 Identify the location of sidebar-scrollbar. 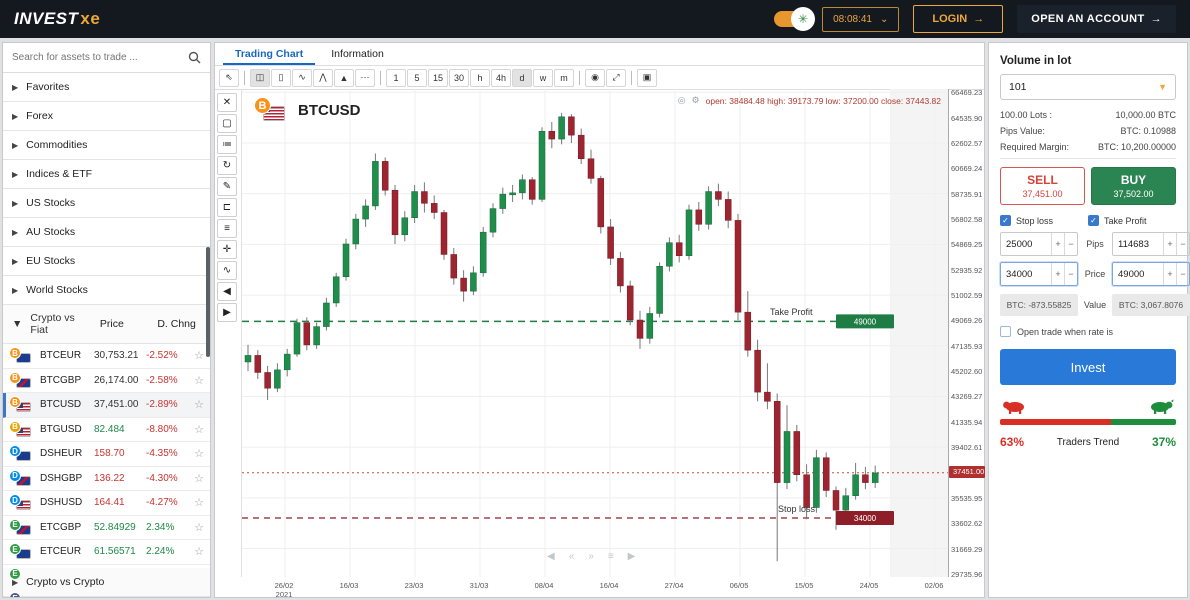
(208, 302).